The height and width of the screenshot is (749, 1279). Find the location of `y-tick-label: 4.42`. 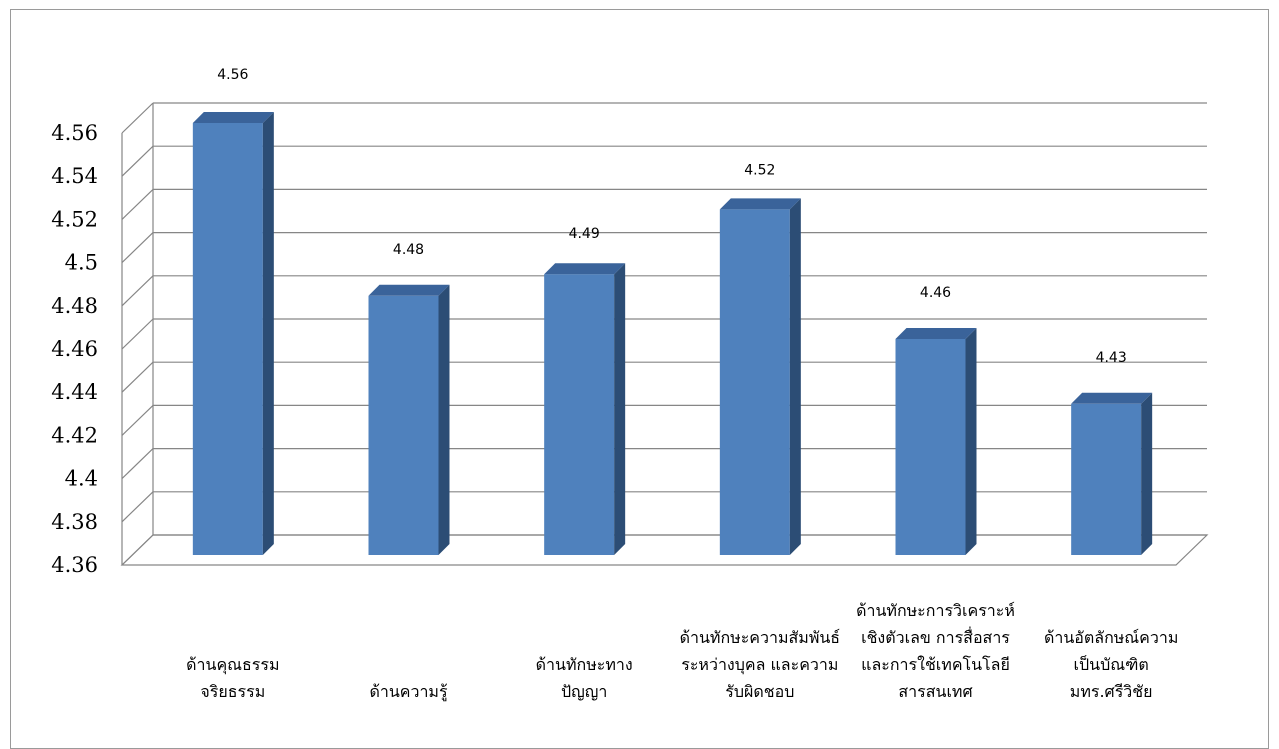

y-tick-label: 4.42 is located at coordinates (74, 435).